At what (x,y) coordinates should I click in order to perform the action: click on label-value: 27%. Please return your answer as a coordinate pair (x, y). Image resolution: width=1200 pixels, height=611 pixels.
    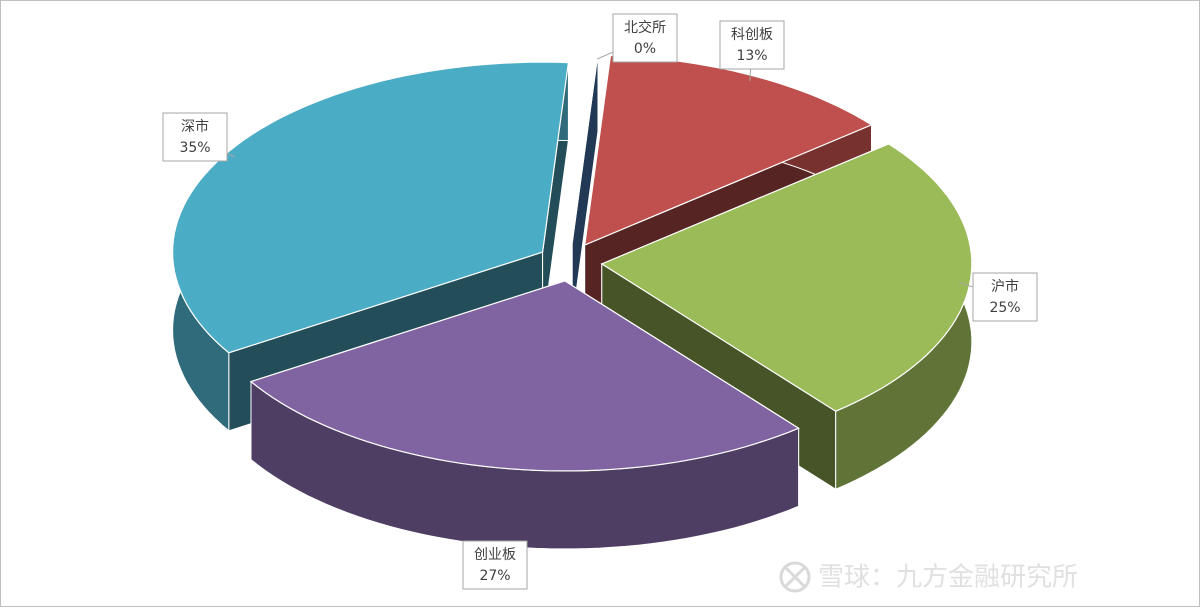
    Looking at the image, I should click on (494, 576).